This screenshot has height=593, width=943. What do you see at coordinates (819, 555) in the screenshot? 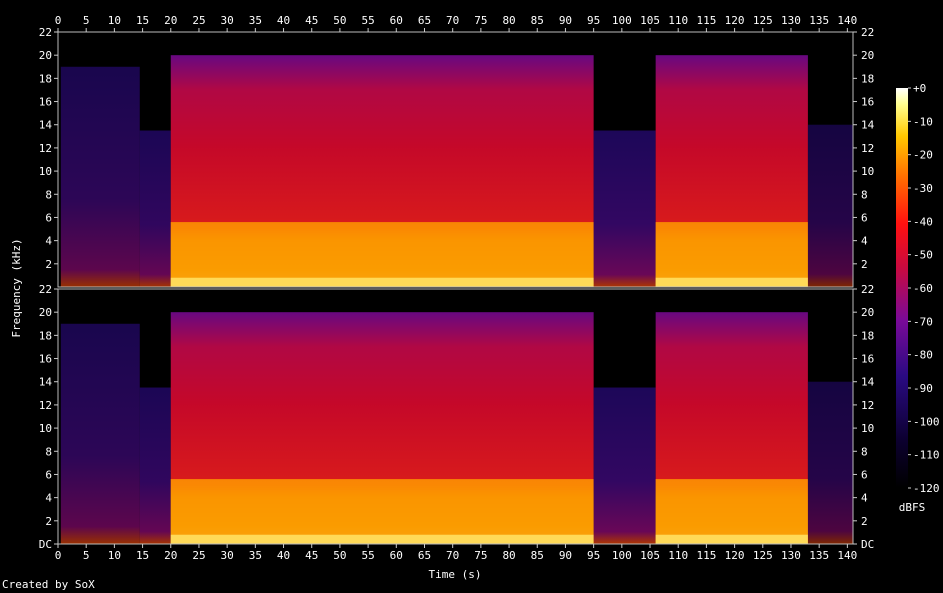
I see `x-tick-label: 135` at bounding box center [819, 555].